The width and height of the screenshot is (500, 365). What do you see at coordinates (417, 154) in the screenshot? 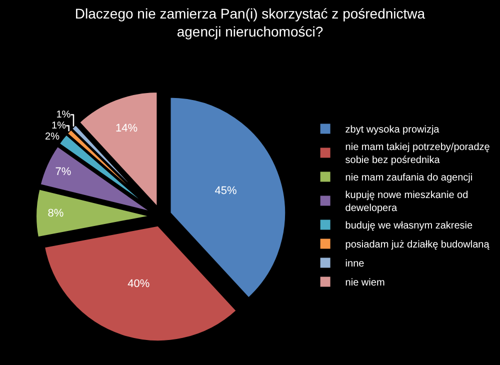
I see `legend-label: nie mam takiej potrzeby/poradzę sobie bez pośrednika` at bounding box center [417, 154].